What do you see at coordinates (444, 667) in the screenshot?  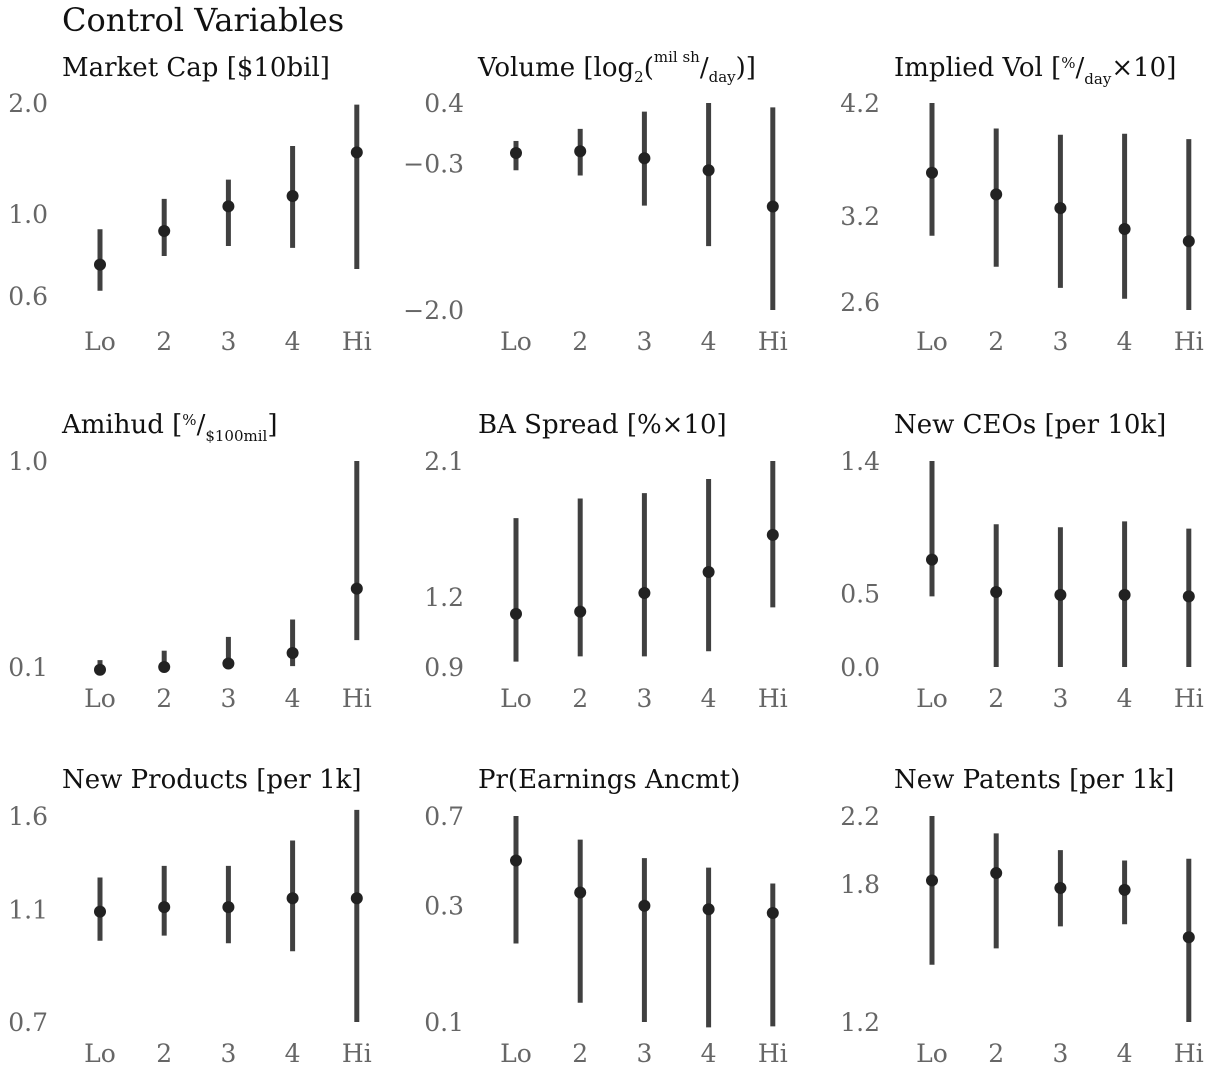 I see `y-tick-label: 0.9` at bounding box center [444, 667].